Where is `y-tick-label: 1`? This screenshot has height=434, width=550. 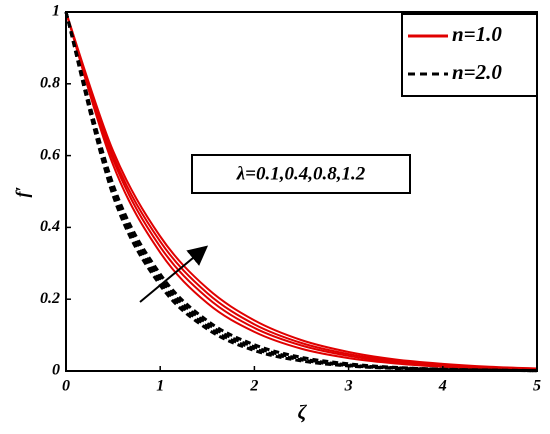 y-tick-label: 1 is located at coordinates (56, 11).